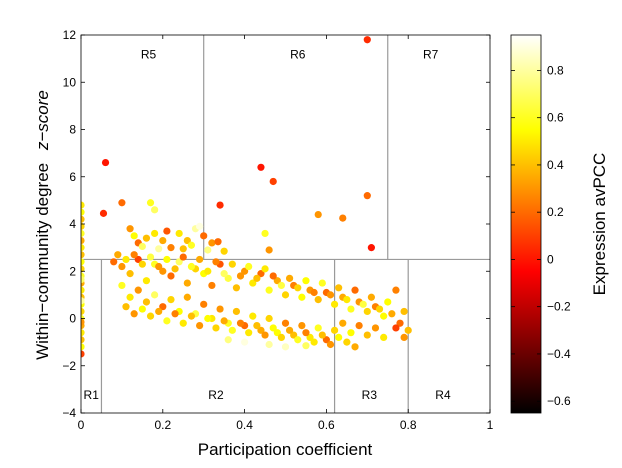 The image size is (622, 468). What do you see at coordinates (42, 120) in the screenshot?
I see `y-axis-title-italic: z−score` at bounding box center [42, 120].